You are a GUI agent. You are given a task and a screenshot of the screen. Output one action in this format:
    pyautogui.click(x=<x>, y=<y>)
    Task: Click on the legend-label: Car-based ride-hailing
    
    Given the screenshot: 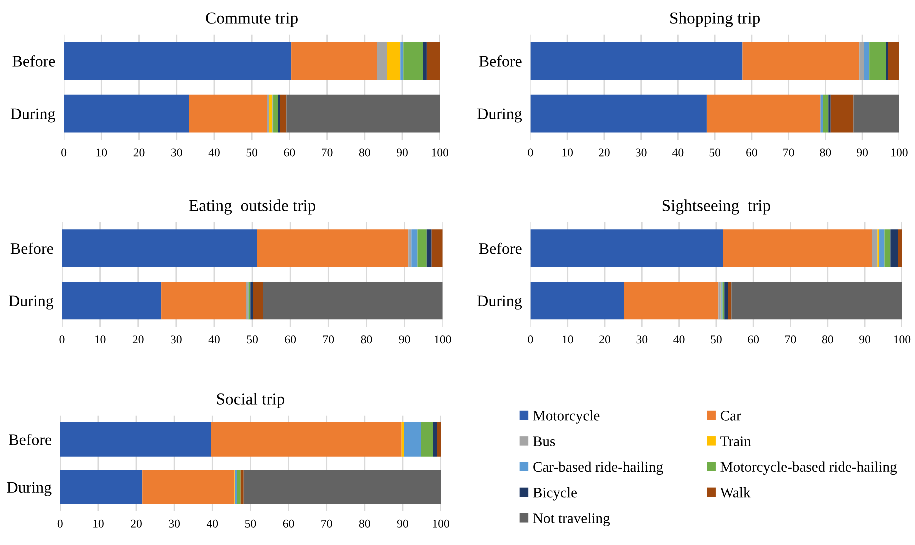 What is the action you would take?
    pyautogui.click(x=599, y=469)
    